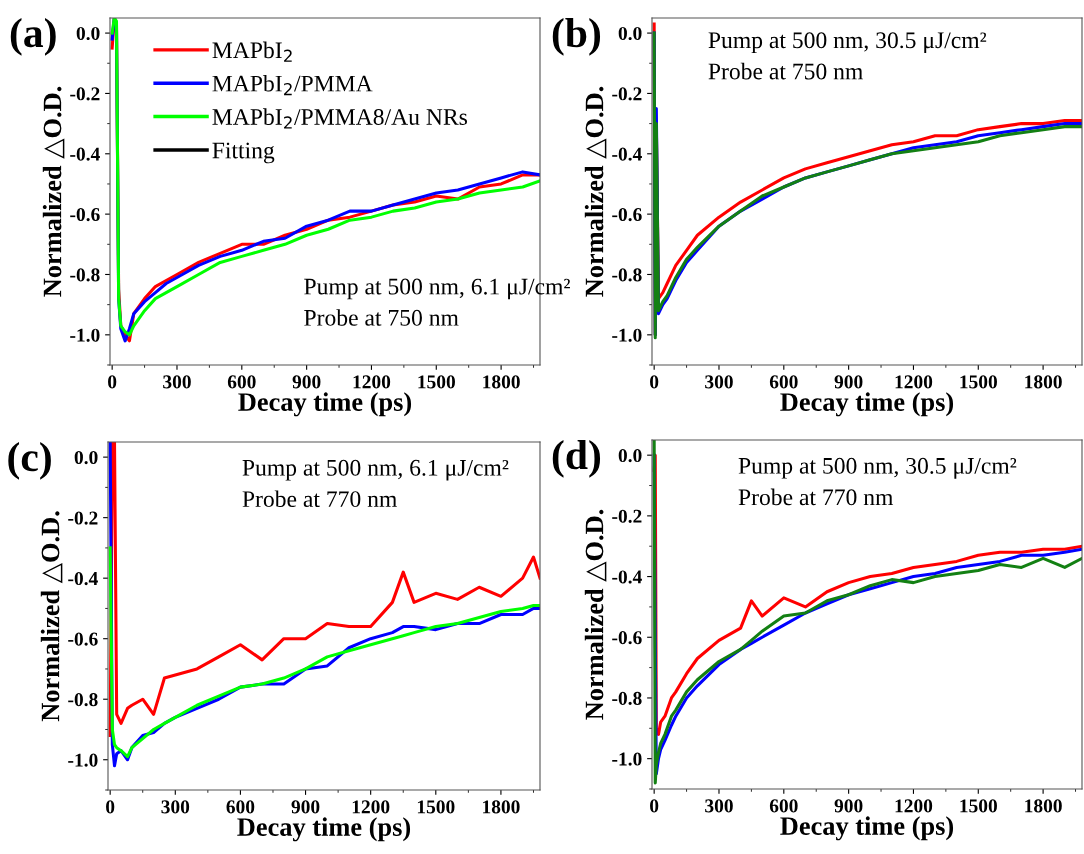  I want to click on legend-label: Fitting, so click(243, 153).